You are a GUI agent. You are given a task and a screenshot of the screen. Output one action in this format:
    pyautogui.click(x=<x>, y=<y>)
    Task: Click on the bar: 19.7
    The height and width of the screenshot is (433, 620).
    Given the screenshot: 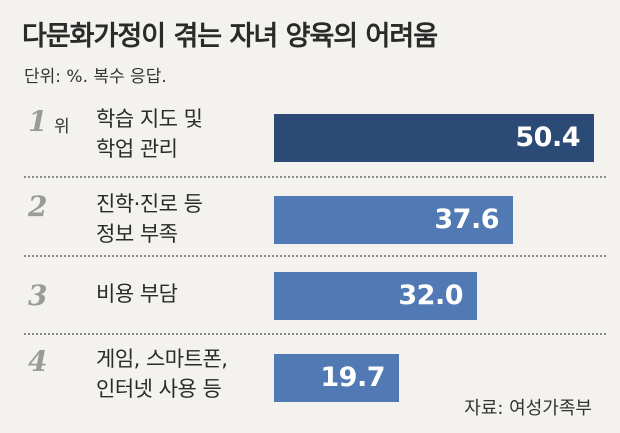 What is the action you would take?
    pyautogui.click(x=336, y=377)
    